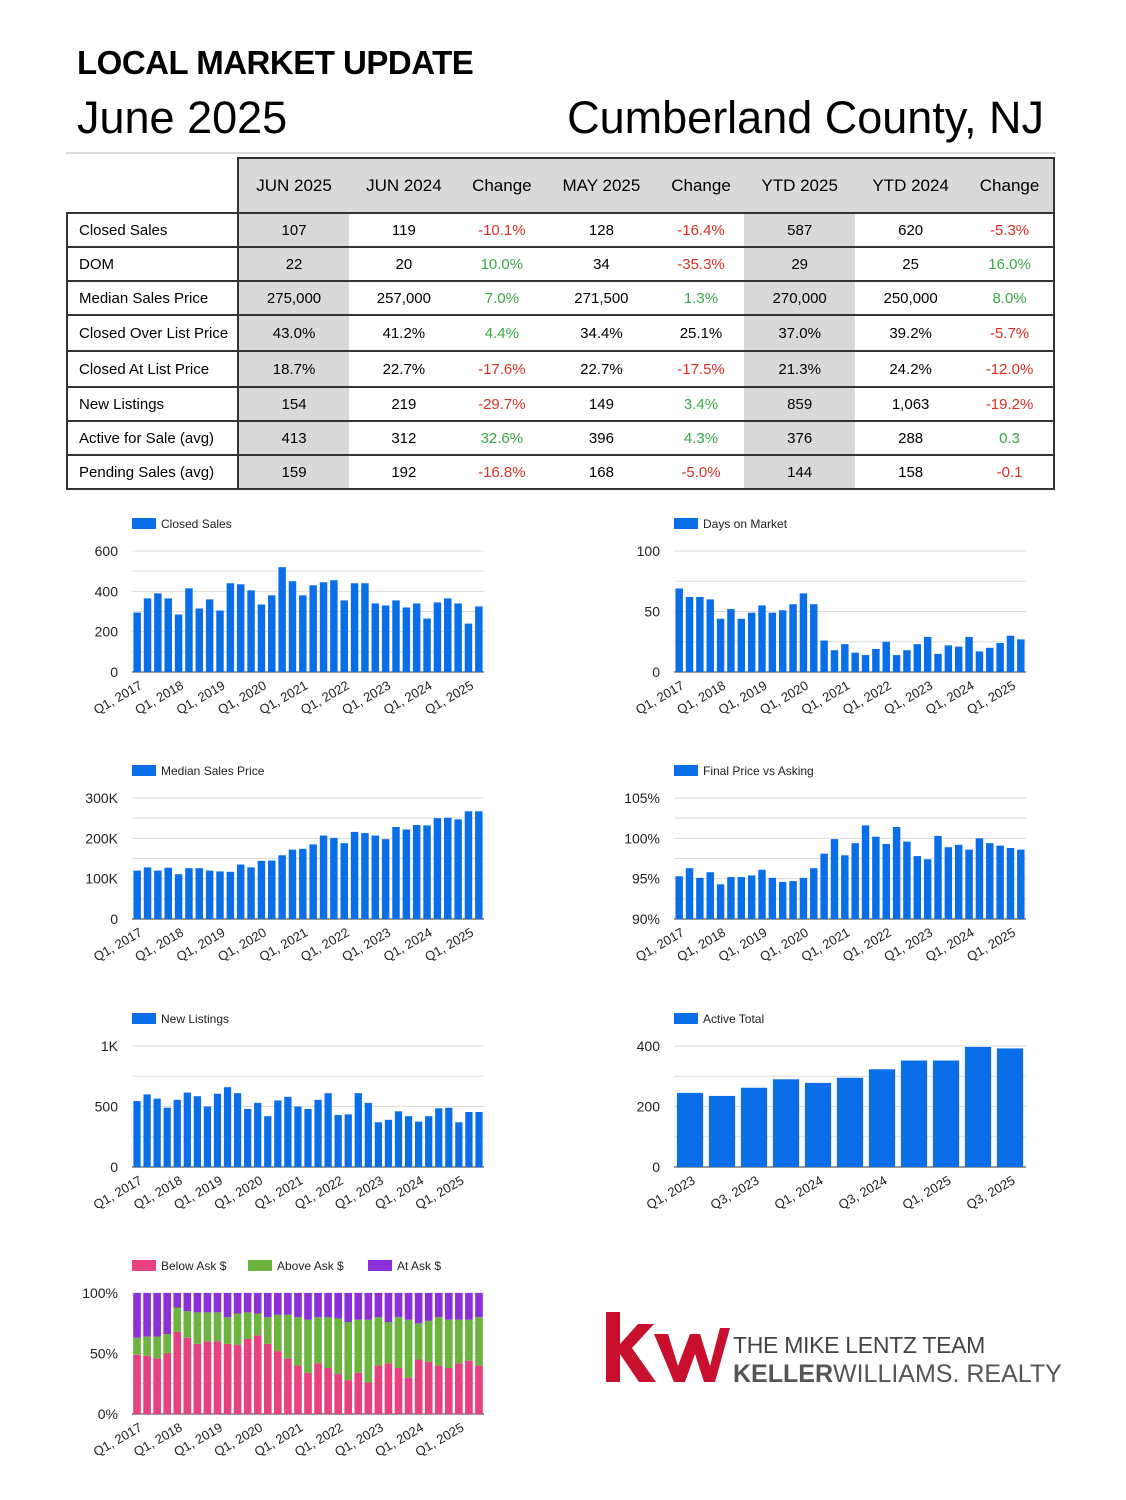  What do you see at coordinates (911, 185) in the screenshot?
I see `col-header: YTD 2024` at bounding box center [911, 185].